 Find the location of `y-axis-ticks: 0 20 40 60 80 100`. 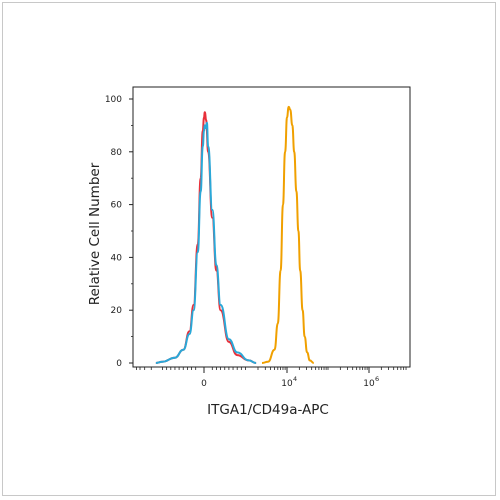

y-axis-ticks: 0 20 40 60 80 100 is located at coordinates (119, 232).